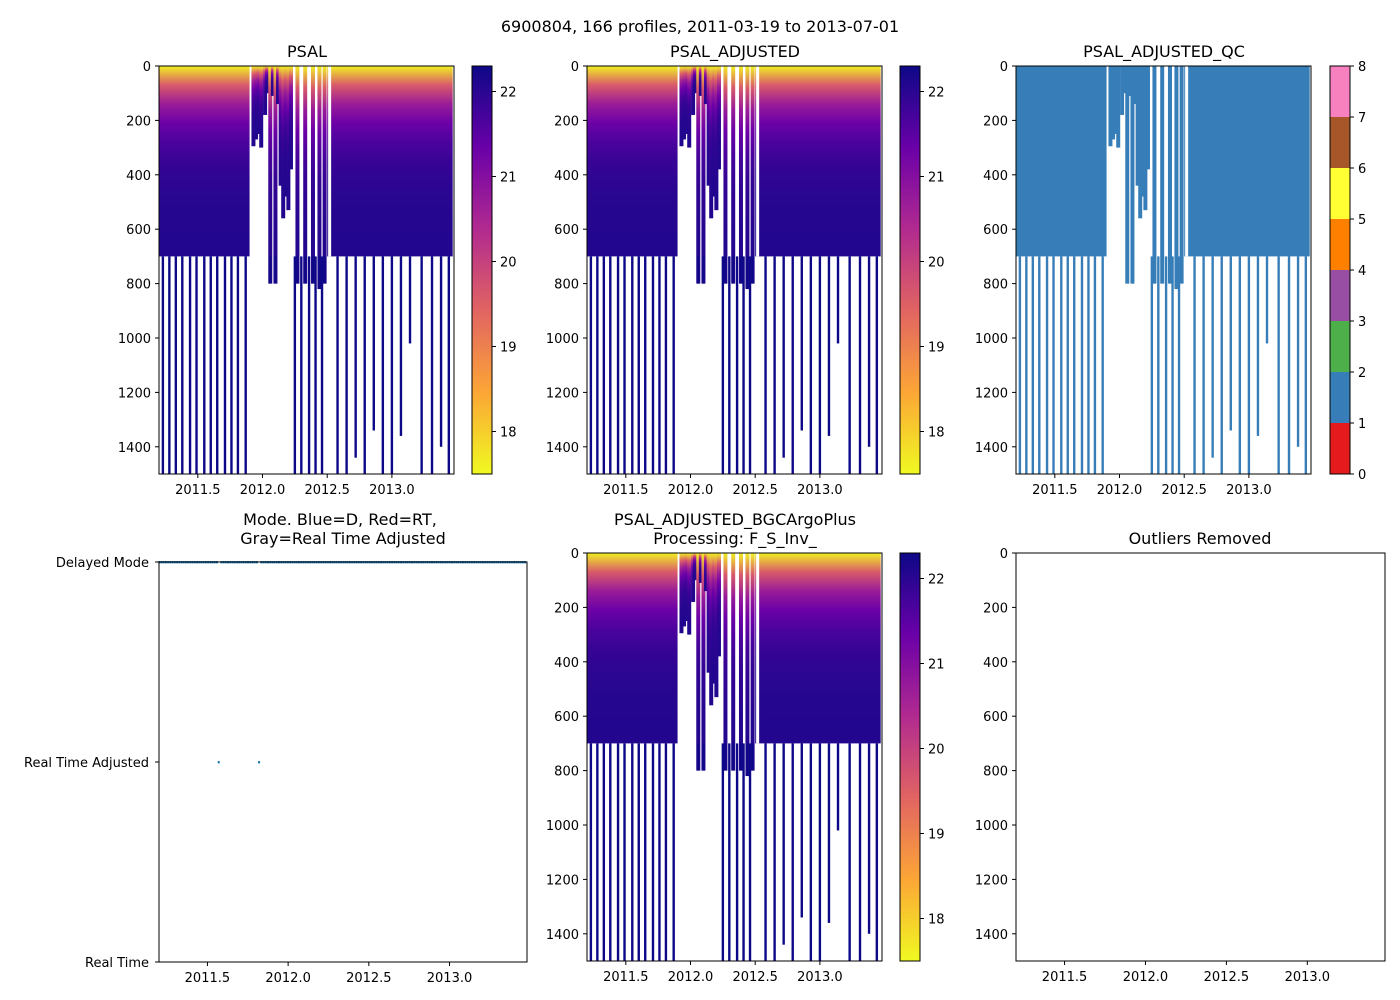 Image resolution: width=1400 pixels, height=1000 pixels. What do you see at coordinates (508, 433) in the screenshot?
I see `colorbar-tick-label: 18` at bounding box center [508, 433].